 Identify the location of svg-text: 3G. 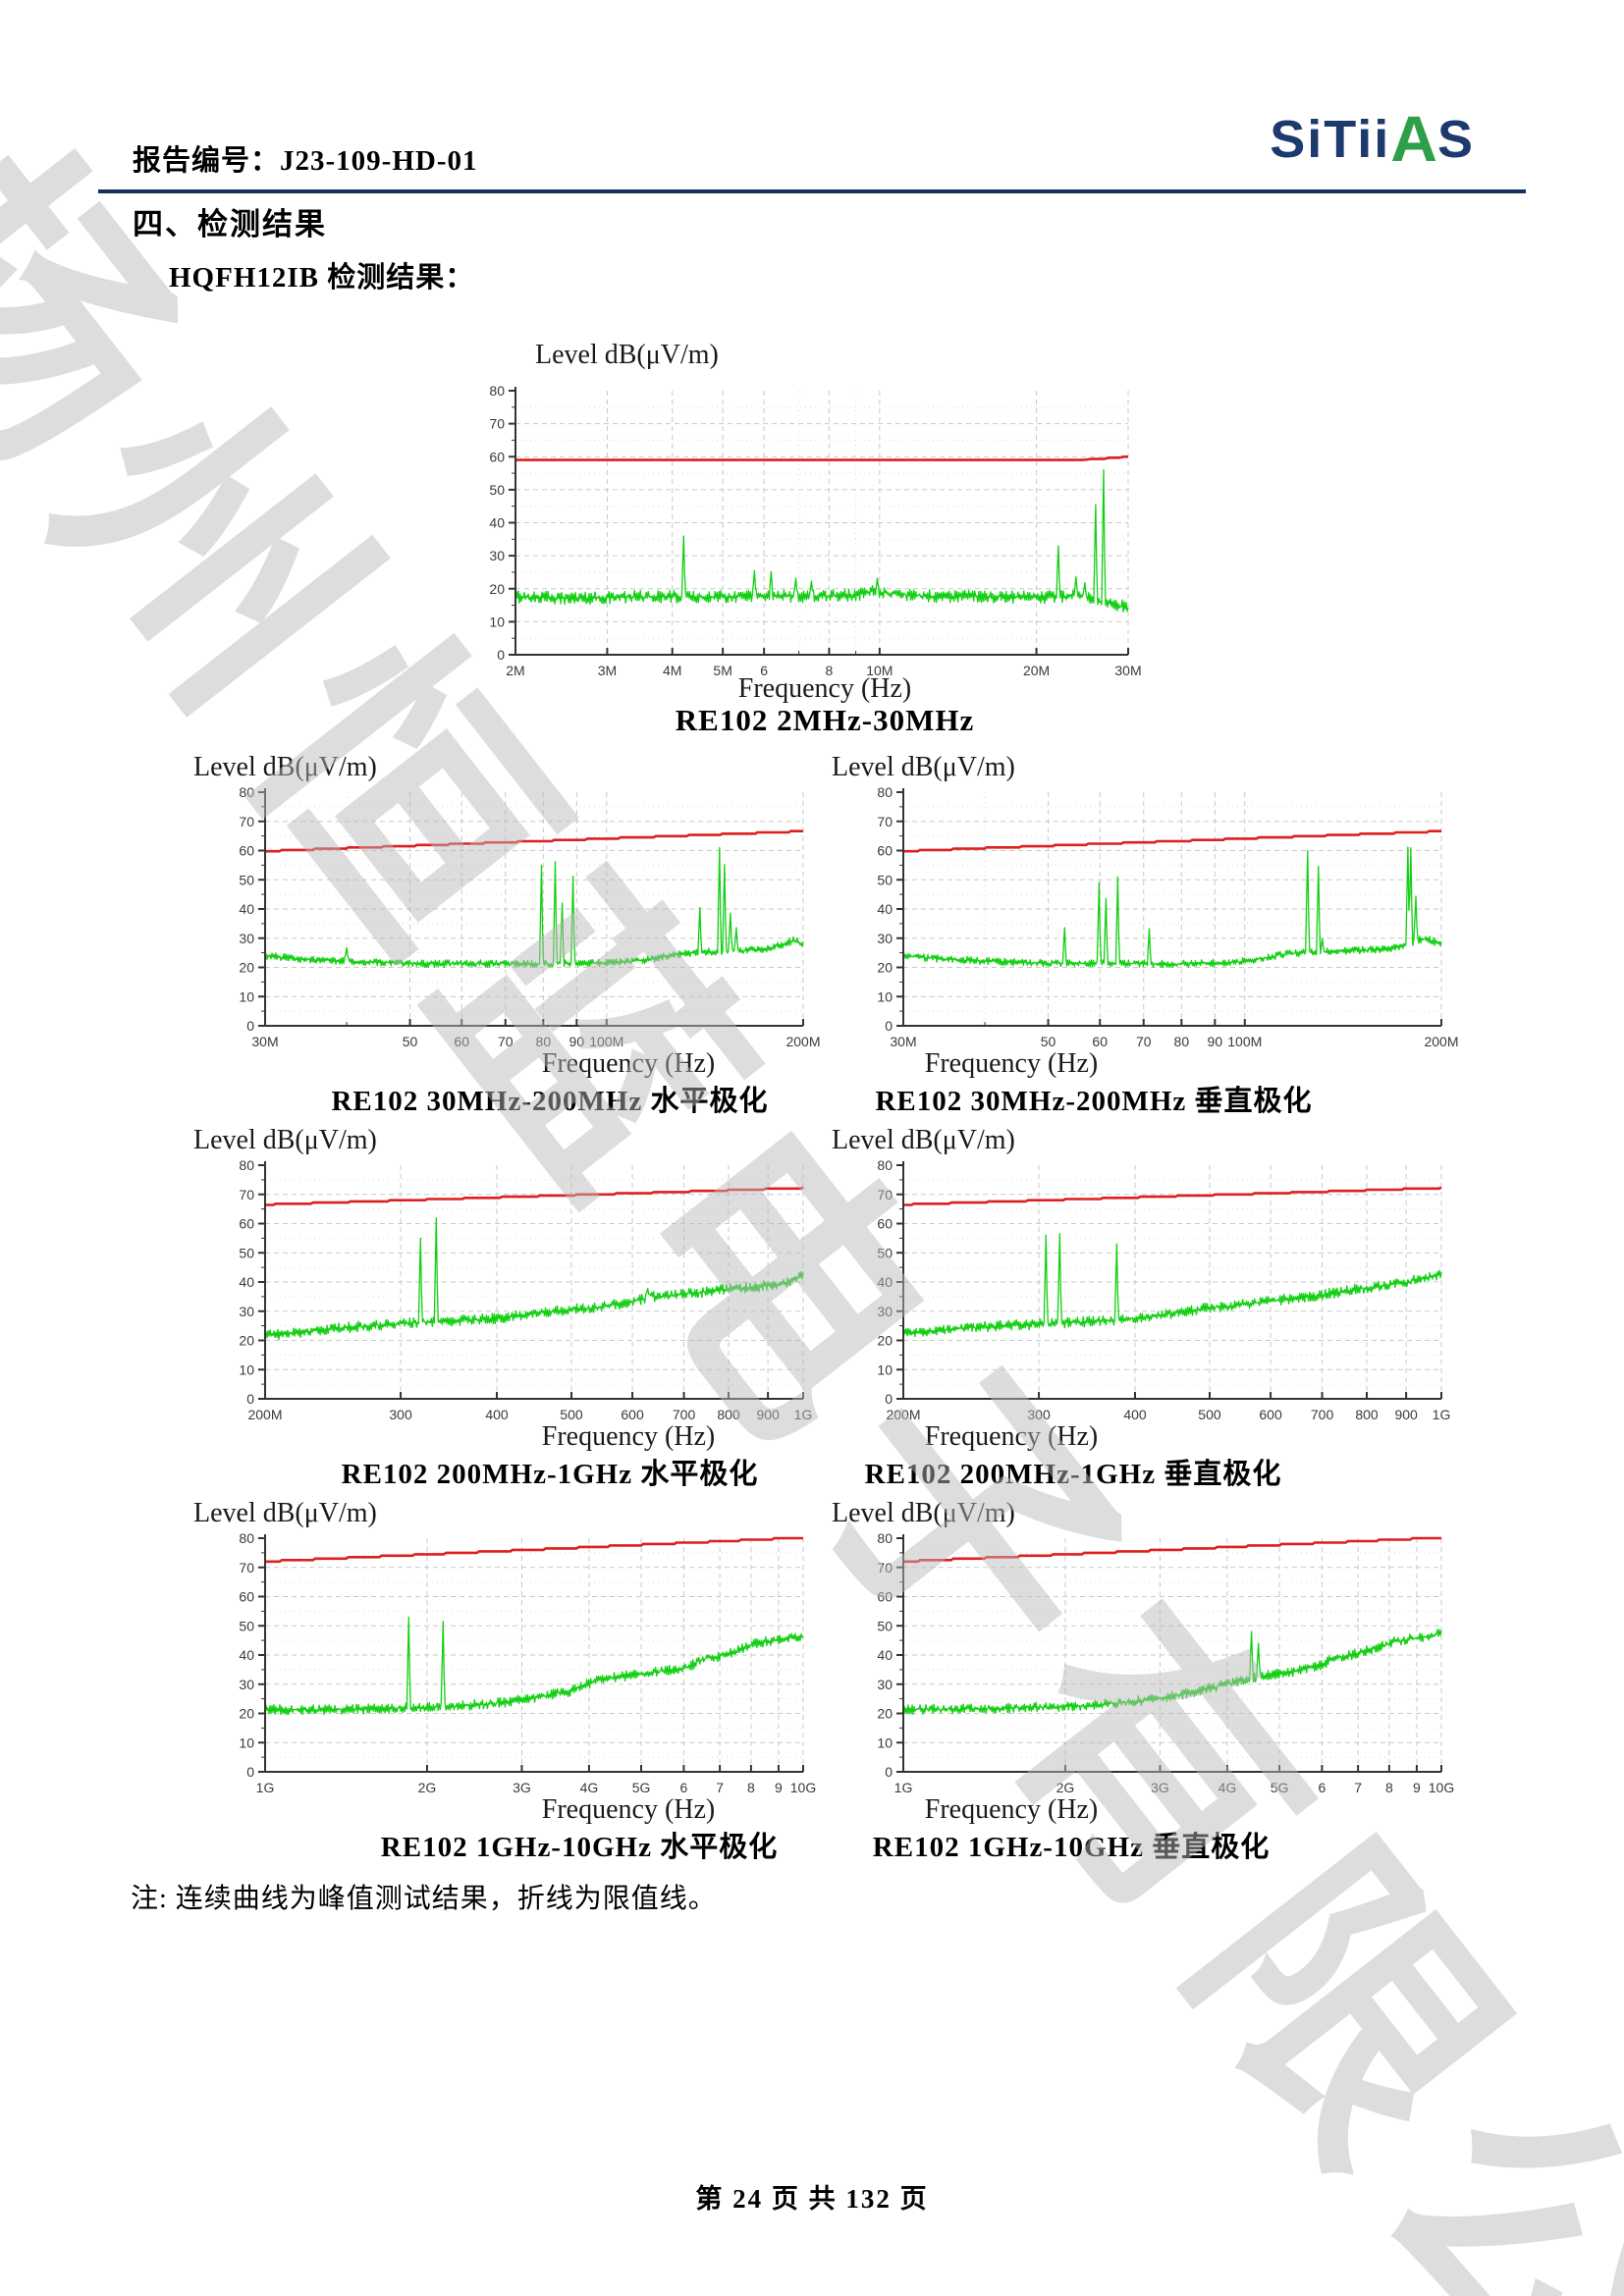
(522, 1787).